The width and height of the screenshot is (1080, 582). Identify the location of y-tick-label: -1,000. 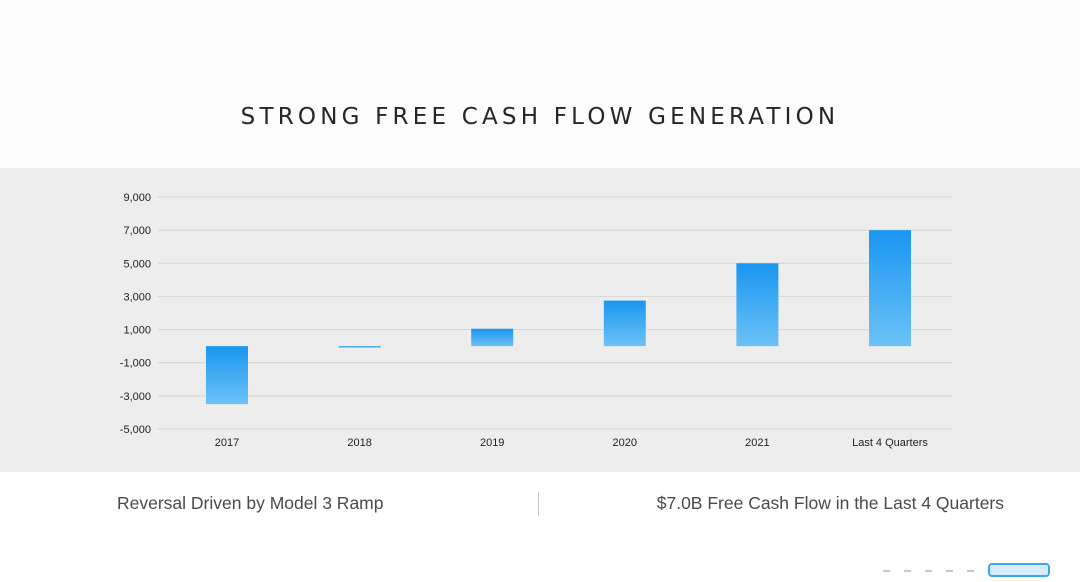
(135, 364).